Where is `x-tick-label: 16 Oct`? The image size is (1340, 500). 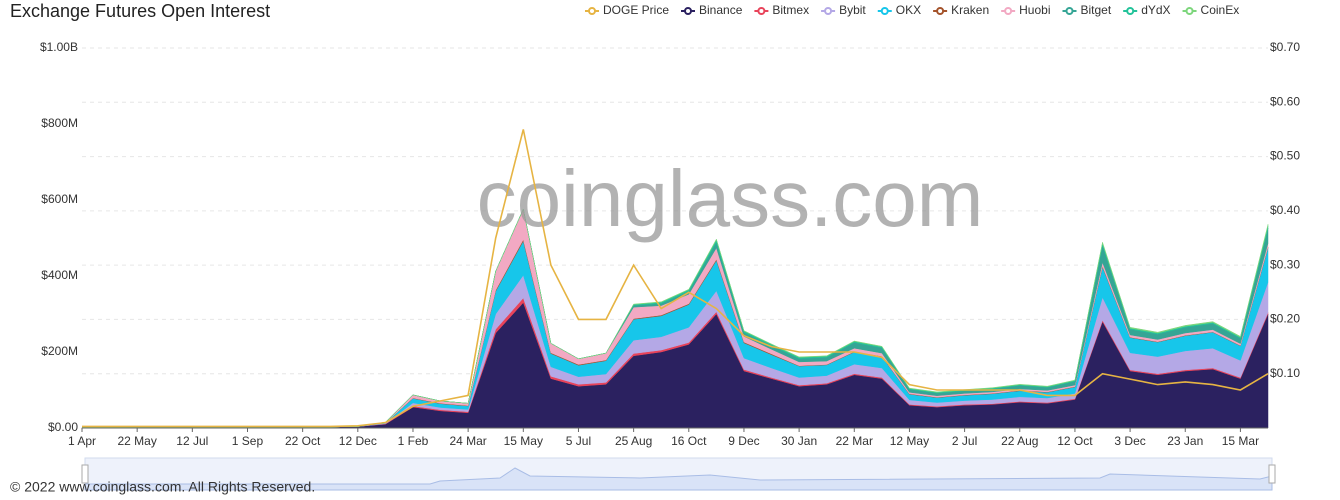
x-tick-label: 16 Oct is located at coordinates (689, 441).